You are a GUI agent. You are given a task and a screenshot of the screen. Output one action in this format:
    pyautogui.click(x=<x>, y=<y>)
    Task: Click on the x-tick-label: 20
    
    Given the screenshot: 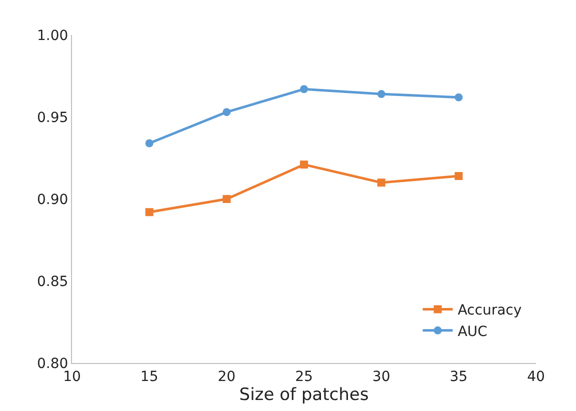 What is the action you would take?
    pyautogui.click(x=227, y=376)
    